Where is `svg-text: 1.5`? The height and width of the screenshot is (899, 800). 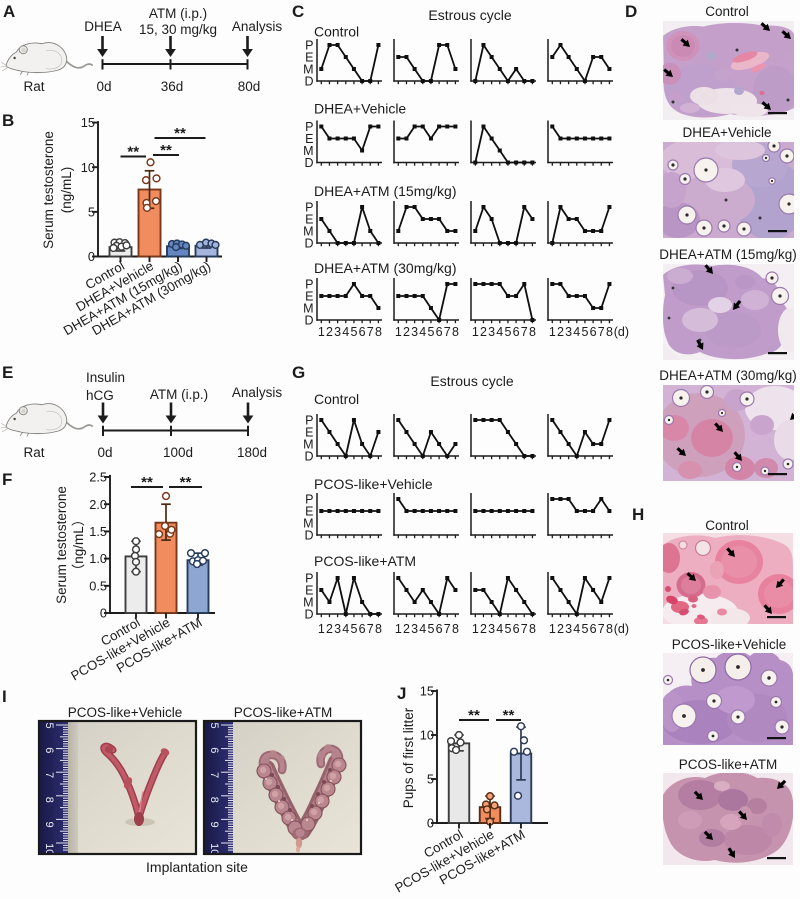
svg-text: 1.5 is located at coordinates (98, 531).